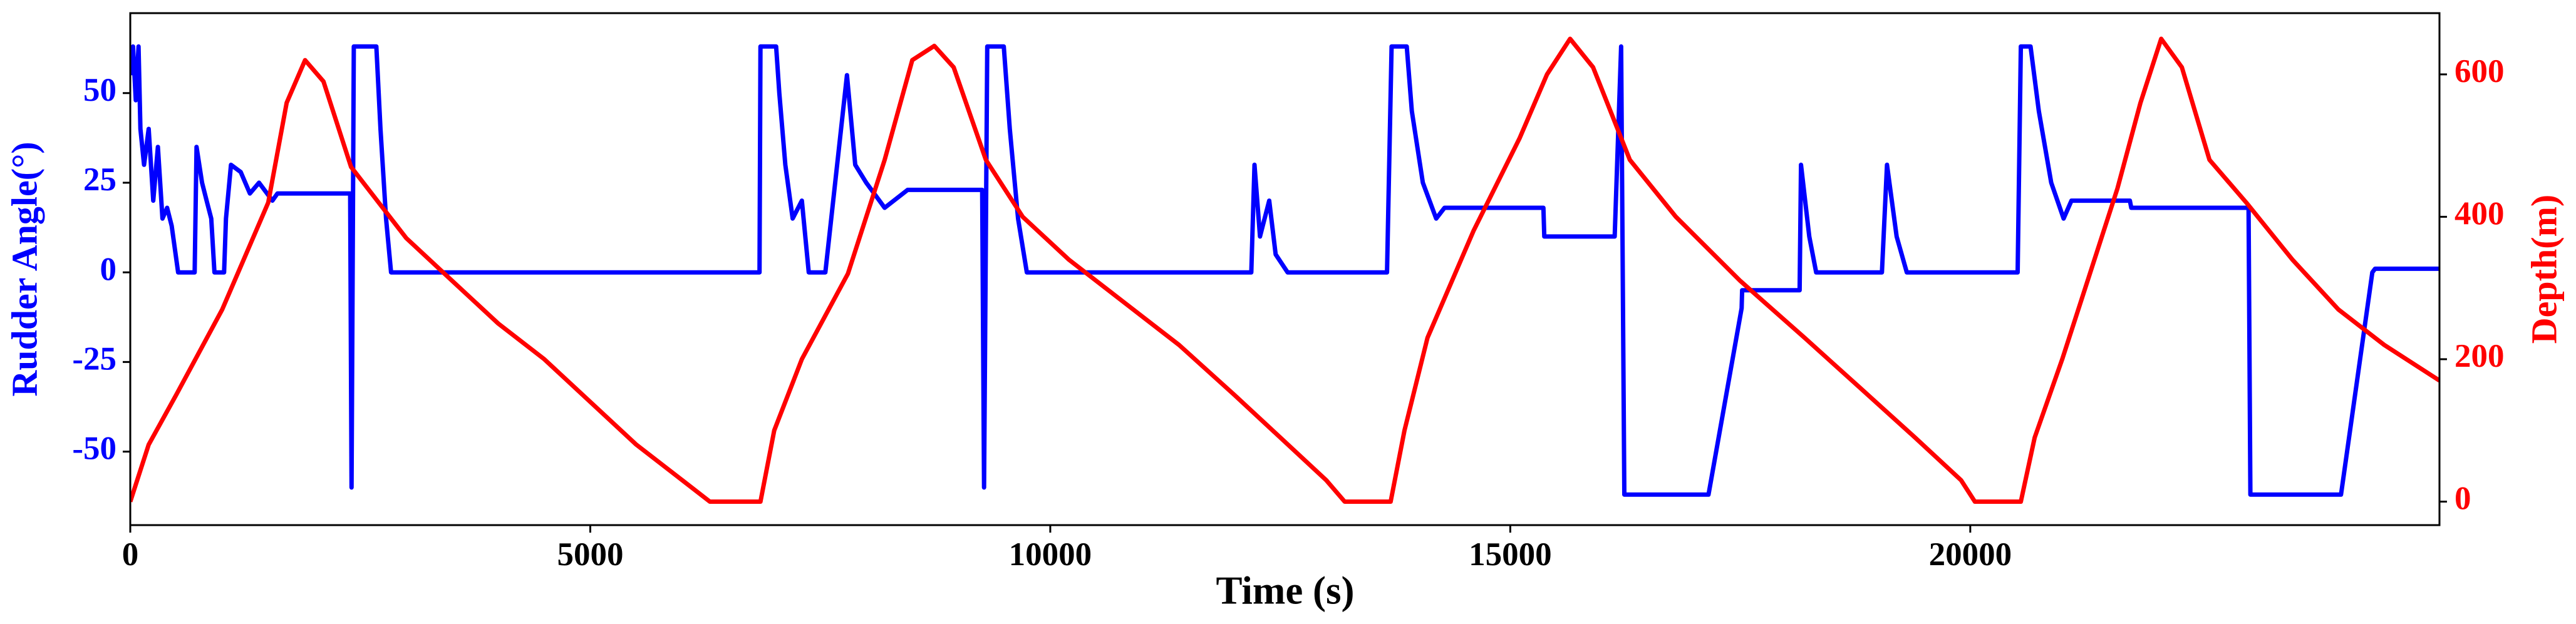  What do you see at coordinates (2479, 214) in the screenshot?
I see `y2-tick-label: 400` at bounding box center [2479, 214].